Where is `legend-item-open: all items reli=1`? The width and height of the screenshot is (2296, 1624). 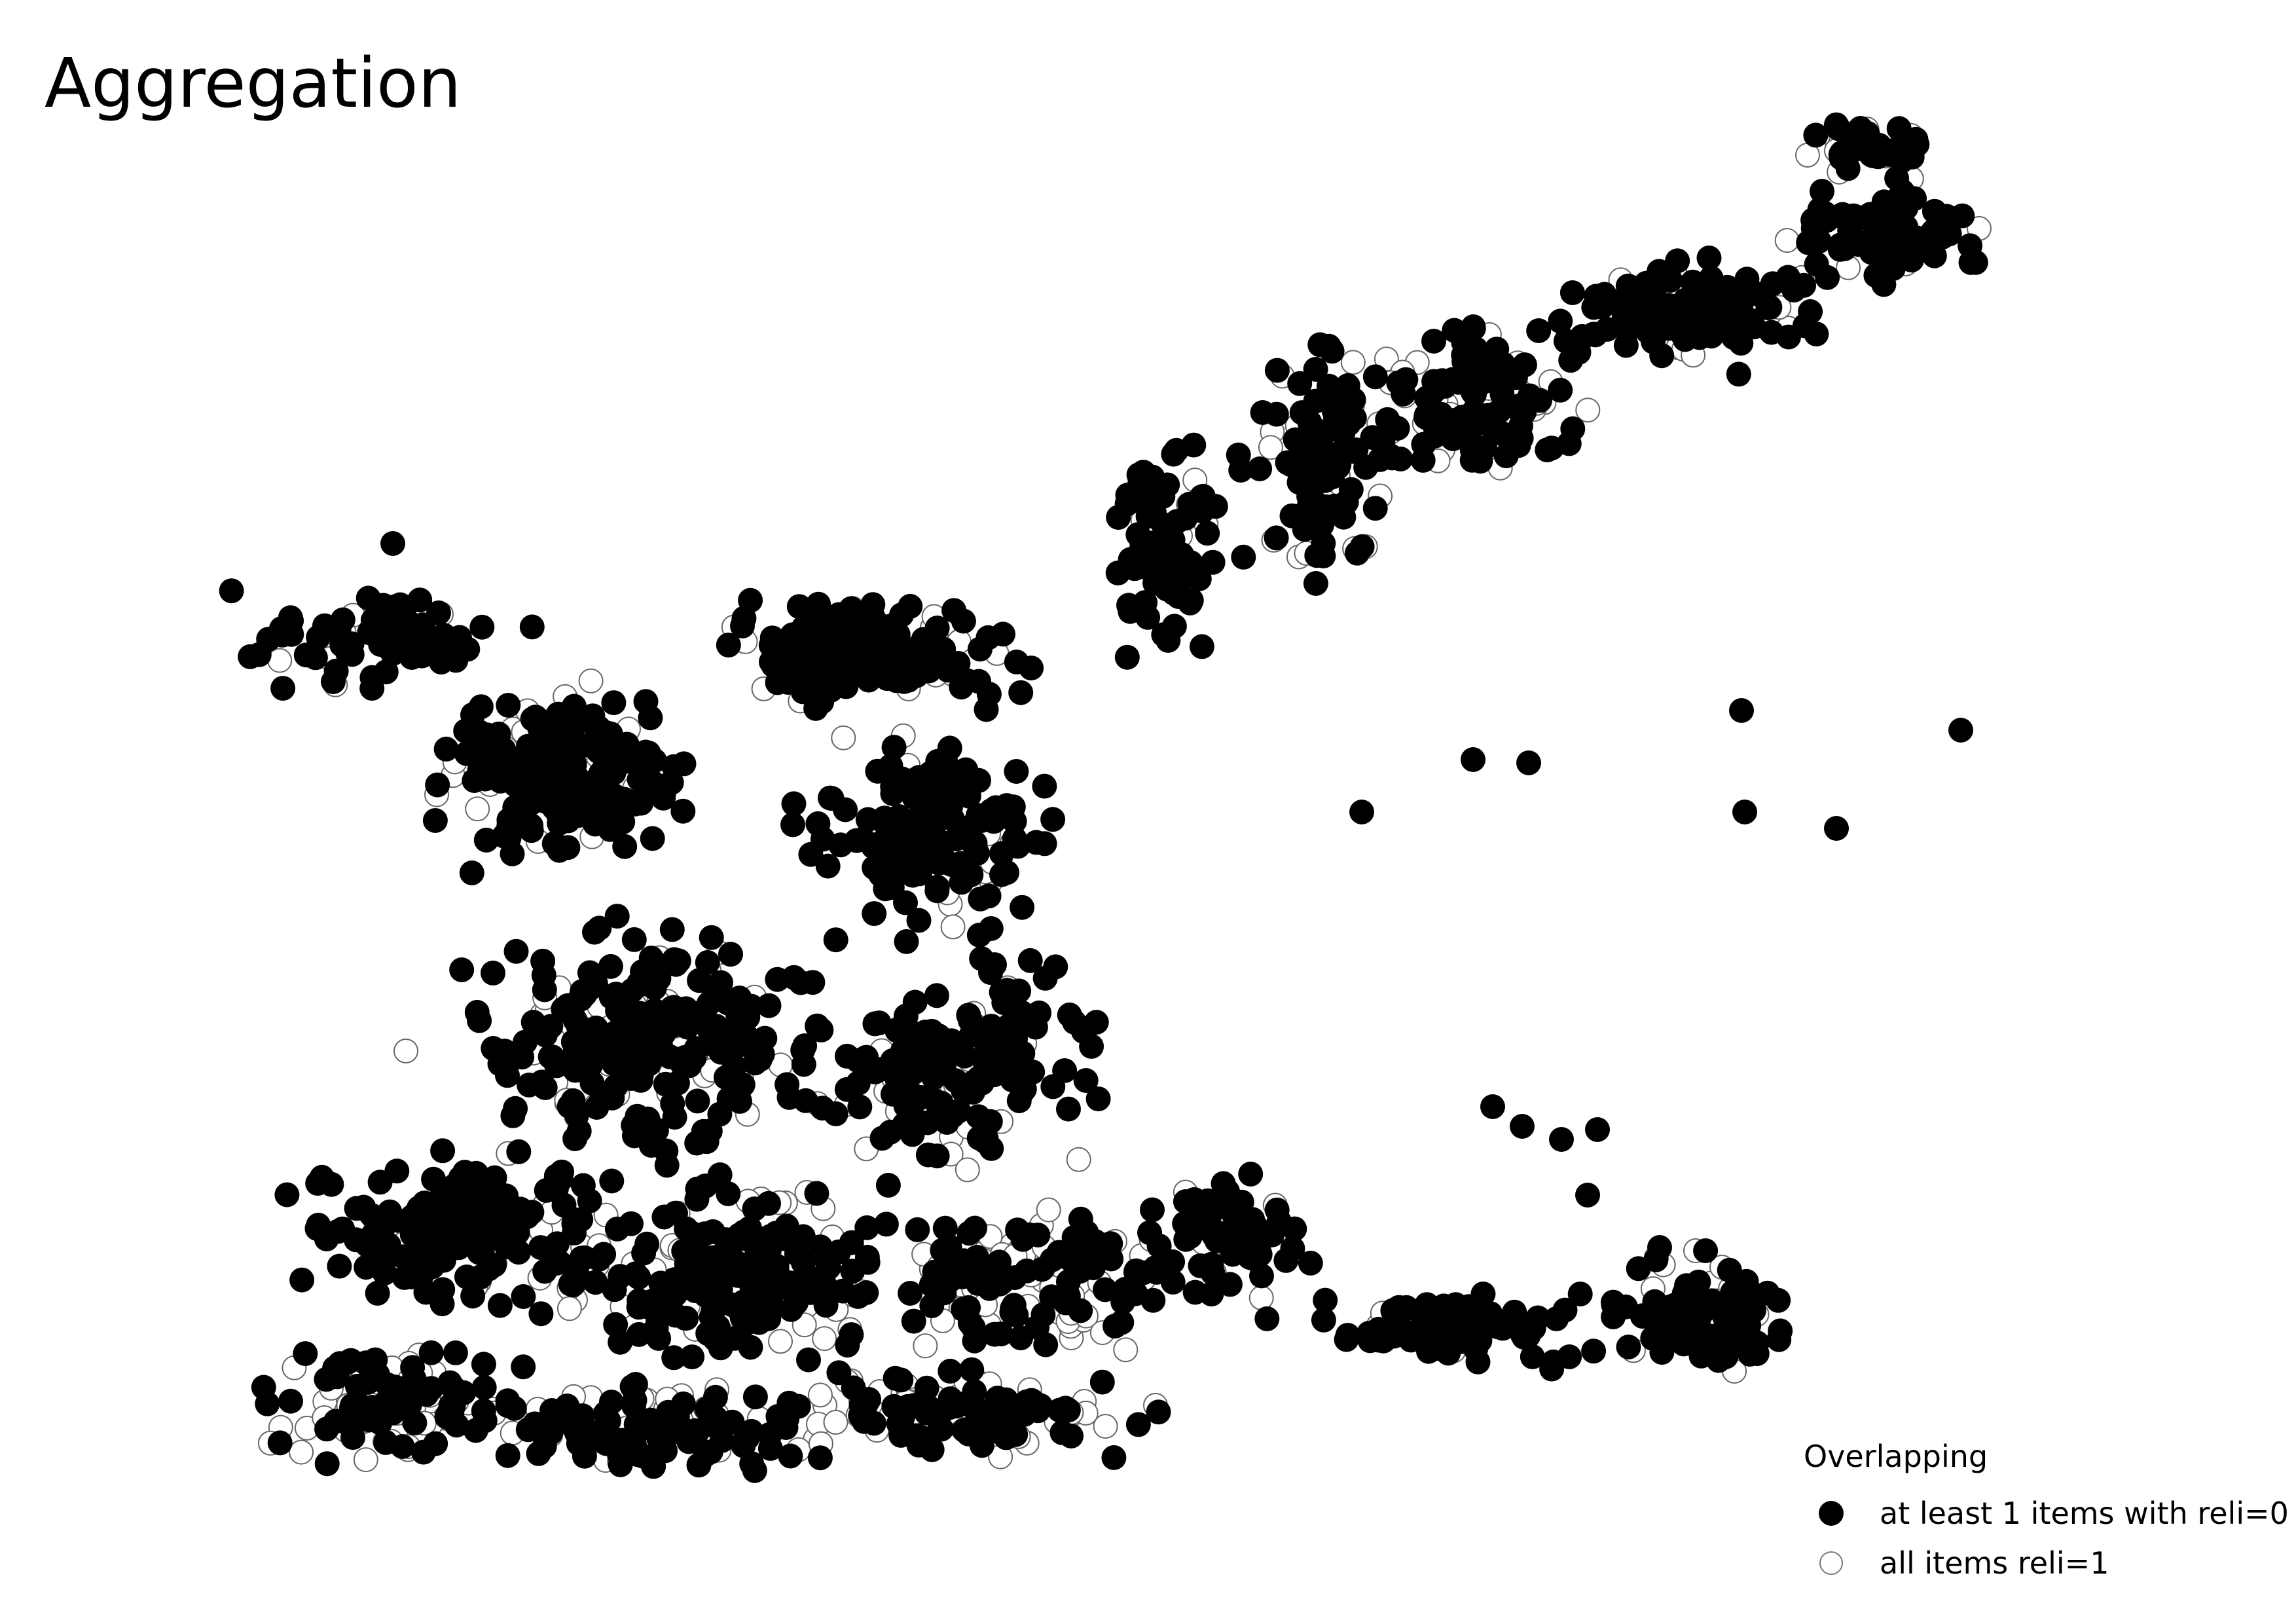
legend-item-open: all items reli=1 is located at coordinates (2046, 1563).